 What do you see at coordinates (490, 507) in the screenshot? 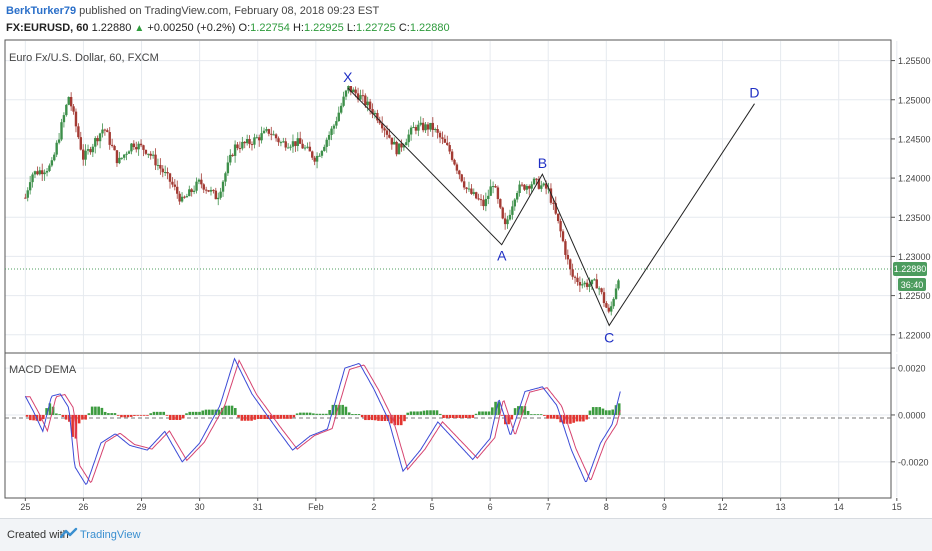
I see `x-tick-label: 6` at bounding box center [490, 507].